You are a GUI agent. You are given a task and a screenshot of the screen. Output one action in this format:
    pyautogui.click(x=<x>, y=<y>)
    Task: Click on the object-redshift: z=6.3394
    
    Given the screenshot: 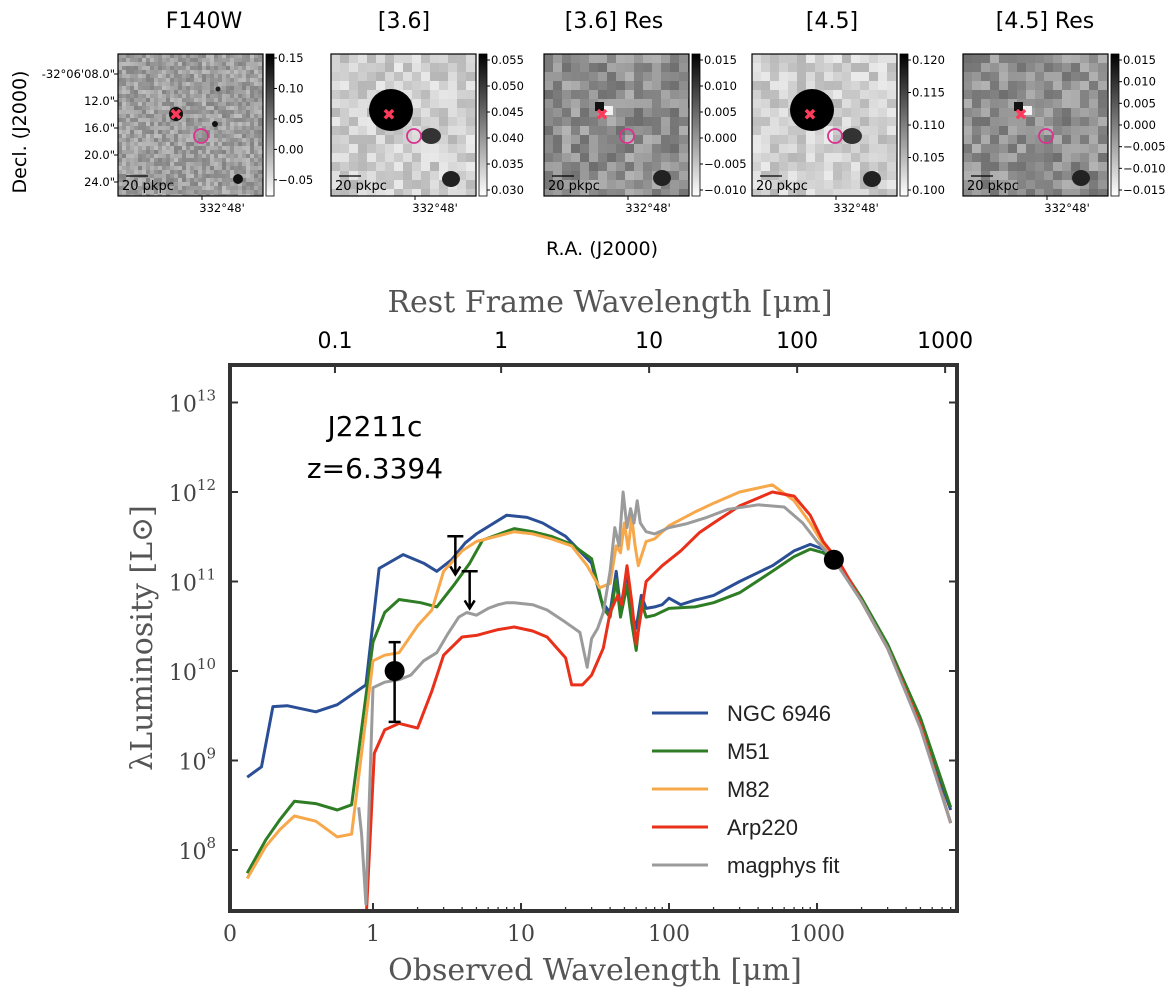 What is the action you would take?
    pyautogui.click(x=375, y=468)
    